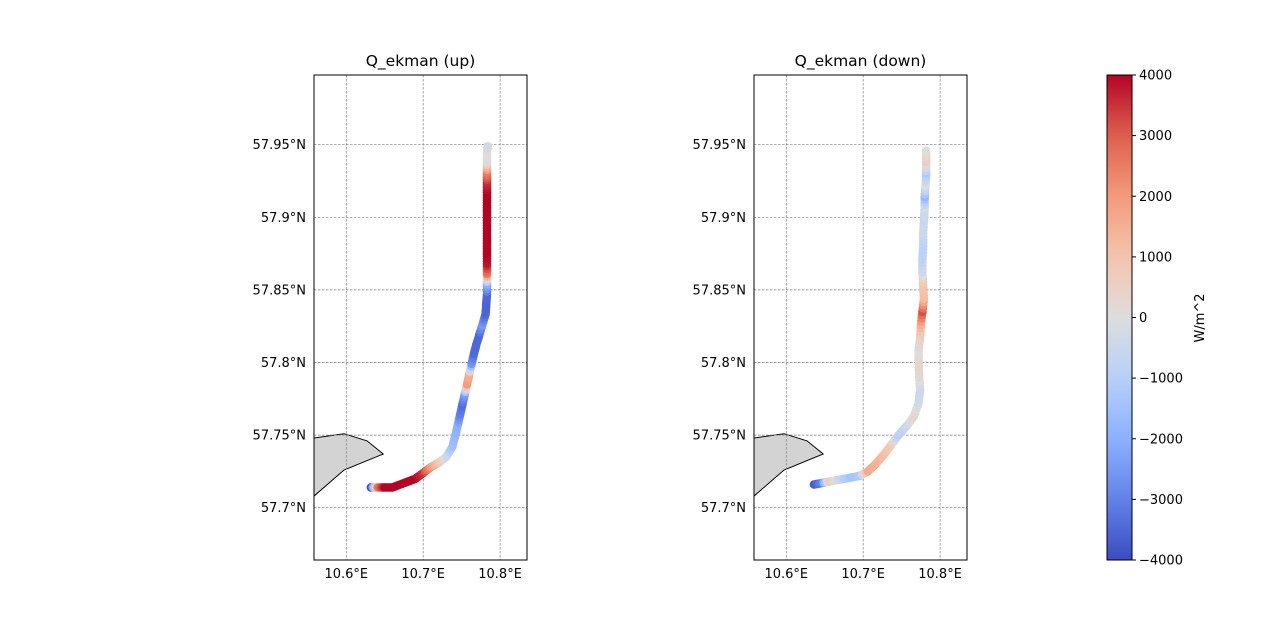  Describe the element at coordinates (1200, 317) in the screenshot. I see `colorbar-label: W/m^2` at that location.